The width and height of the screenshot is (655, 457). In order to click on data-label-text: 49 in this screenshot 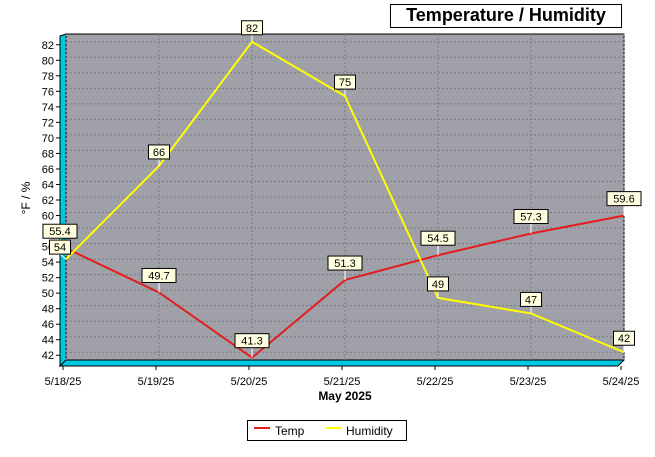, I will do `click(438, 285)`.